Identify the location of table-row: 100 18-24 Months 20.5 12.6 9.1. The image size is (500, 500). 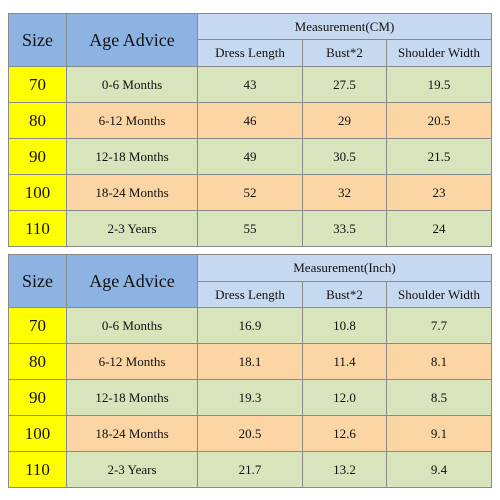
(250, 433).